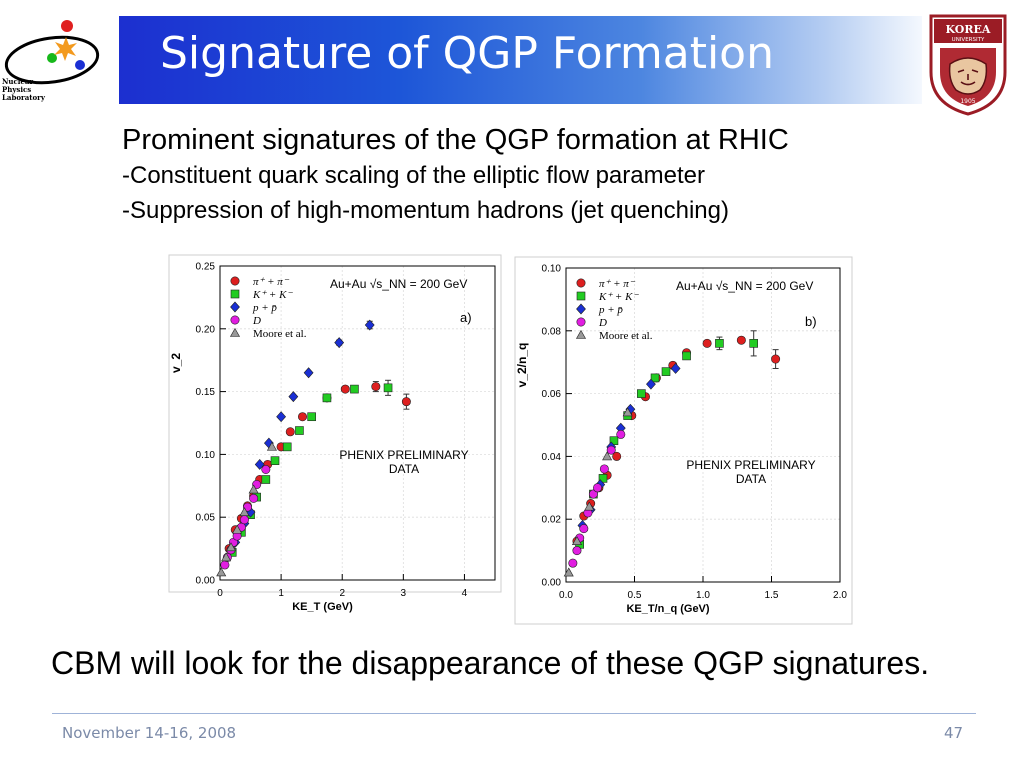 The image size is (1024, 768). I want to click on logo-left-line-2: Physics, so click(16, 89).